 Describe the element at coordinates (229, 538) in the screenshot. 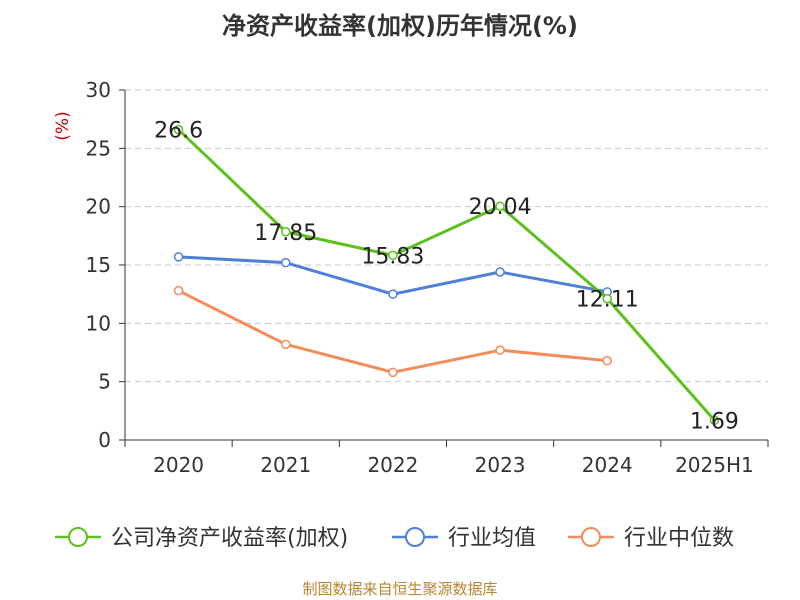

I see `legend-label: 公司净资产收益率(加权)` at that location.